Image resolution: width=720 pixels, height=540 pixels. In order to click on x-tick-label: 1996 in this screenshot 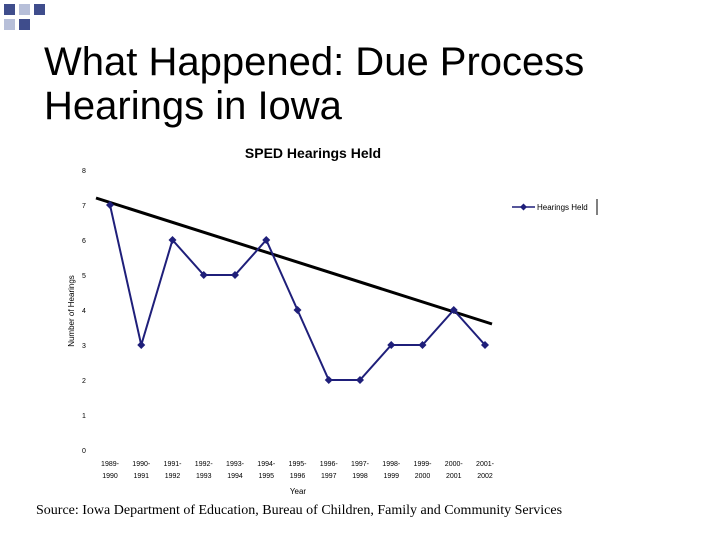, I will do `click(298, 476)`.